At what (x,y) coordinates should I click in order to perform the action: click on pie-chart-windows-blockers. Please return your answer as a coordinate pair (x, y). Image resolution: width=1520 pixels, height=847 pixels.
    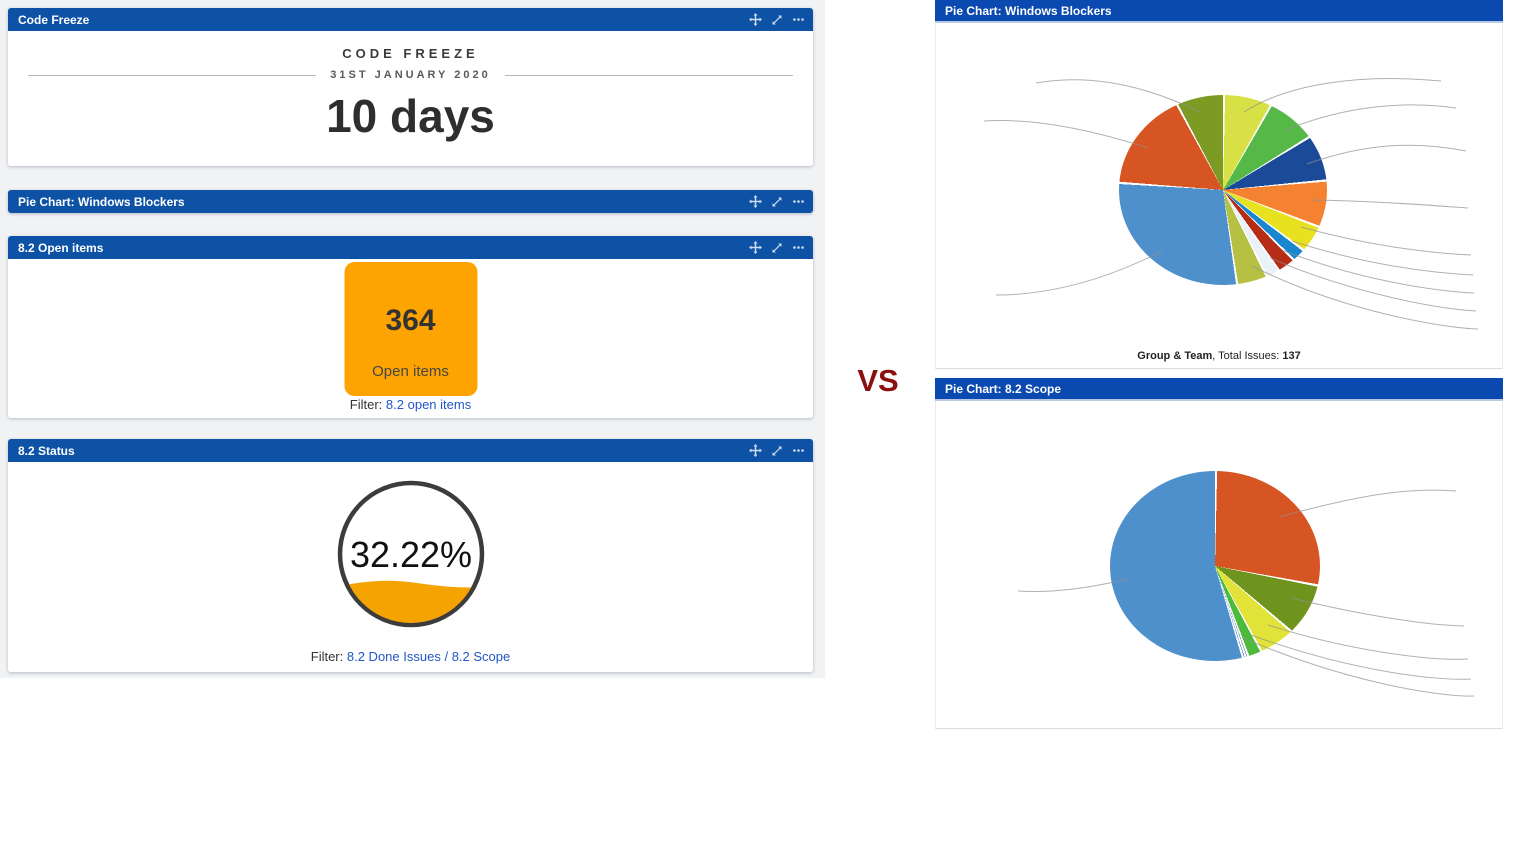
    Looking at the image, I should click on (1223, 190).